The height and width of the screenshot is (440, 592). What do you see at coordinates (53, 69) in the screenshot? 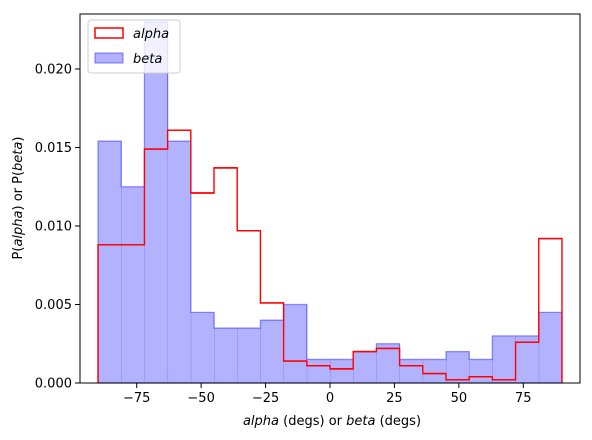
I see `y-tick-label: 0.020` at bounding box center [53, 69].